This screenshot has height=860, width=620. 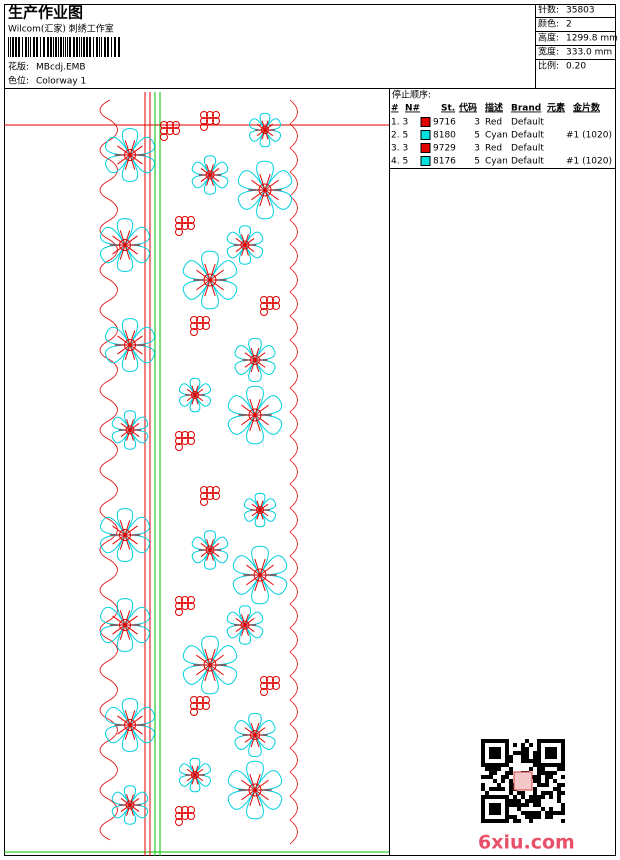 What do you see at coordinates (548, 52) in the screenshot?
I see `info-label: 宽度:` at bounding box center [548, 52].